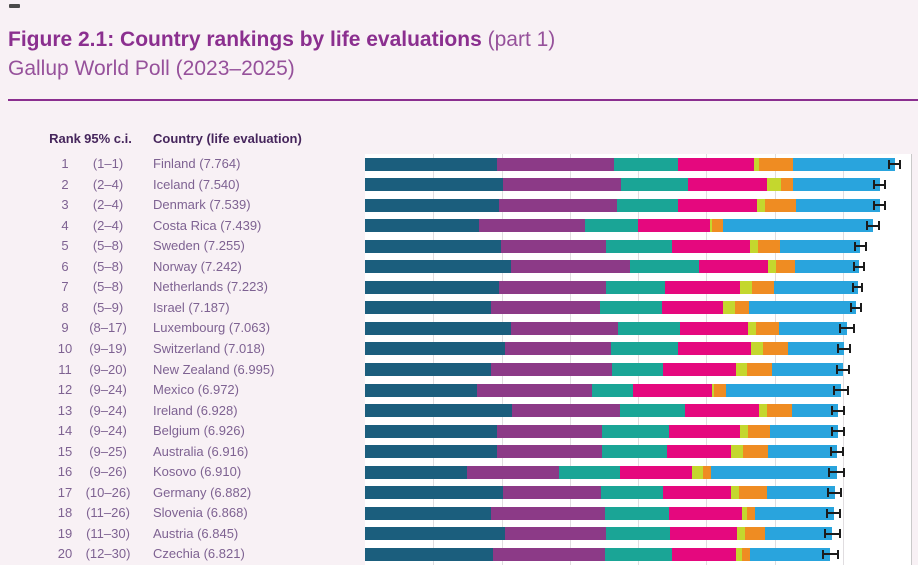 This screenshot has height=565, width=918. Describe the element at coordinates (65, 492) in the screenshot. I see `rank-cell: 17` at that location.